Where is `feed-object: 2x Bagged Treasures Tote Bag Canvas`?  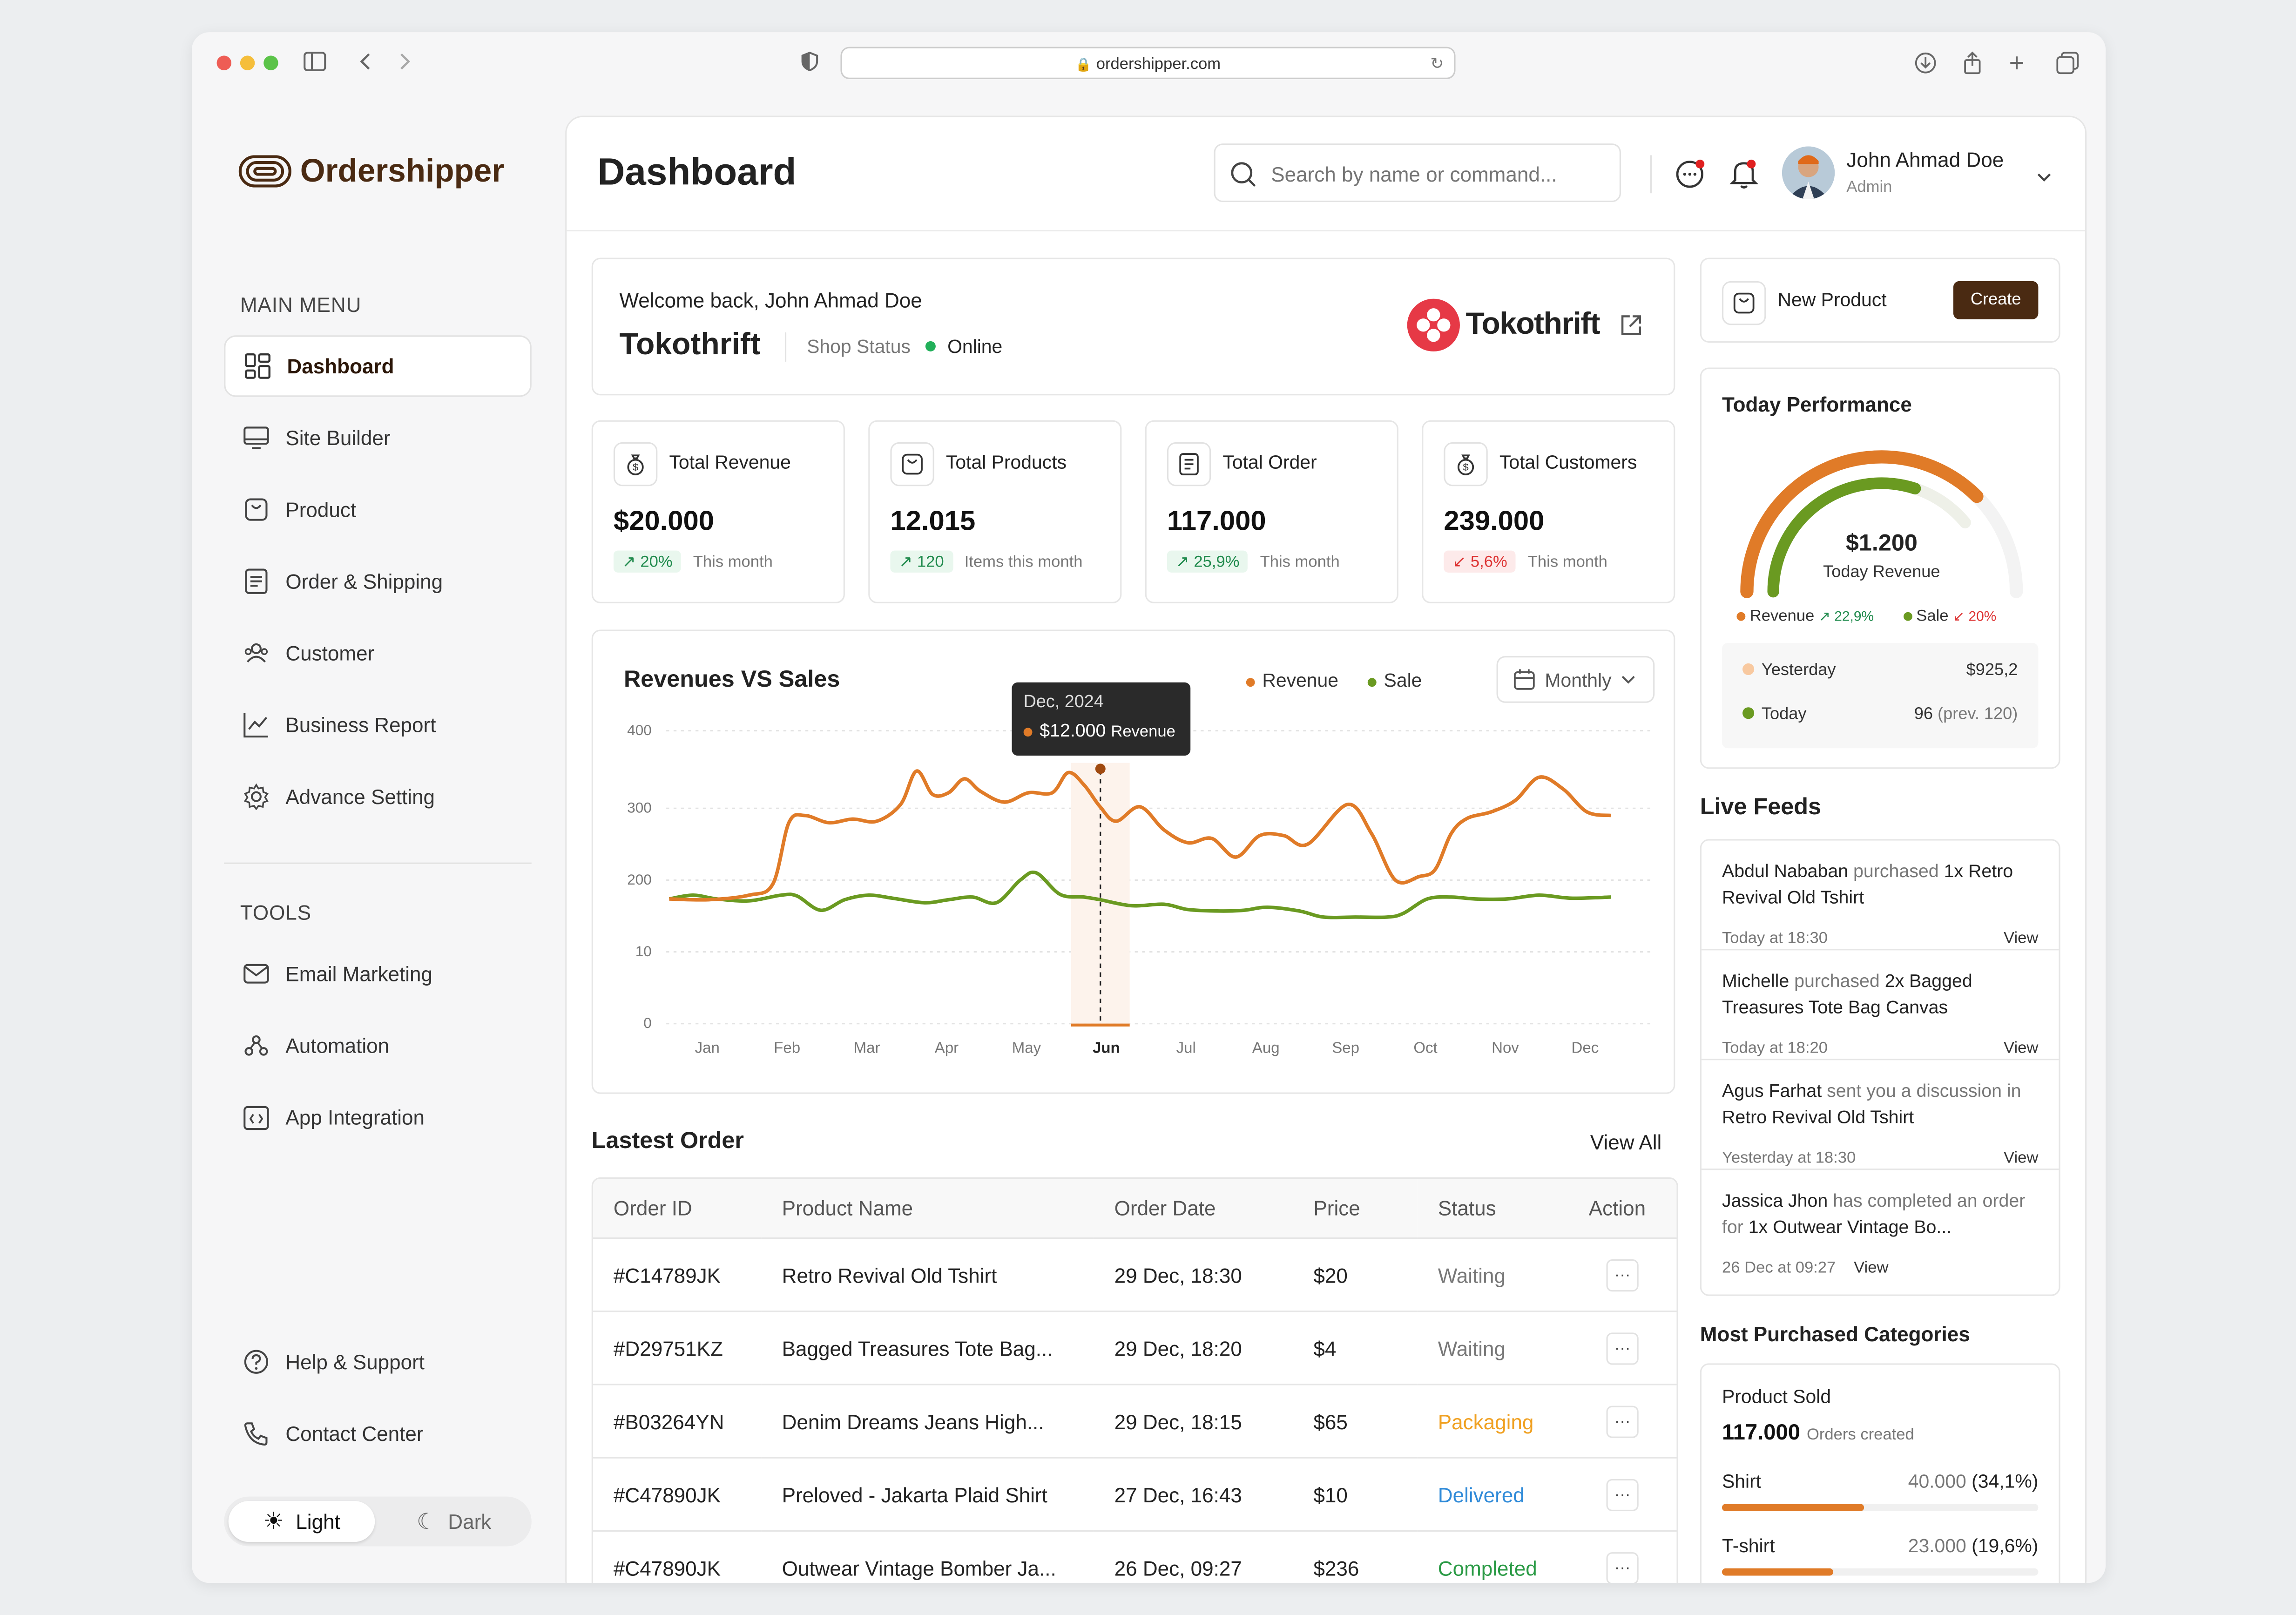 feed-object: 2x Bagged Treasures Tote Bag Canvas is located at coordinates (1847, 995).